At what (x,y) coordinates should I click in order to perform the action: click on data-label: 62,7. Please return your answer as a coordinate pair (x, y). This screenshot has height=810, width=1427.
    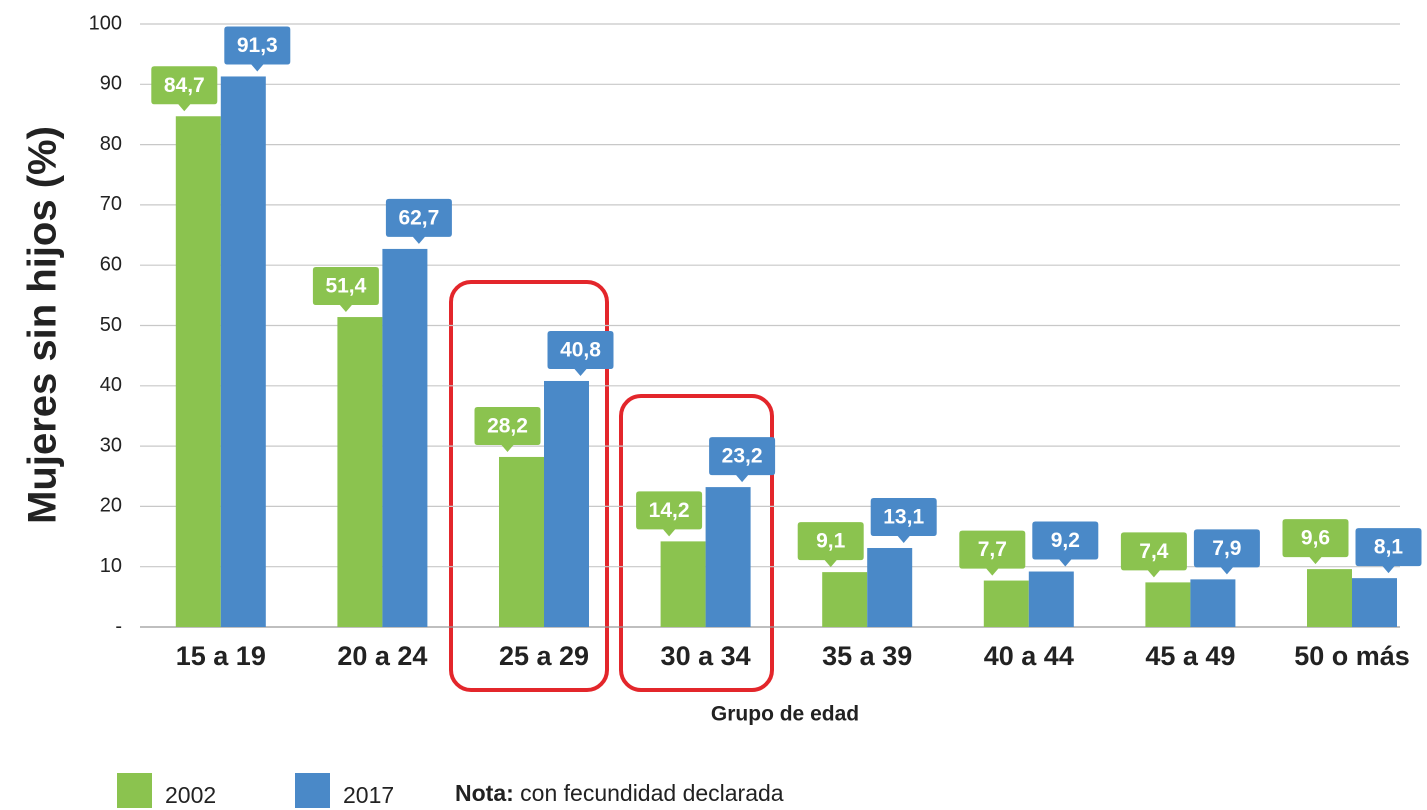
    Looking at the image, I should click on (418, 217).